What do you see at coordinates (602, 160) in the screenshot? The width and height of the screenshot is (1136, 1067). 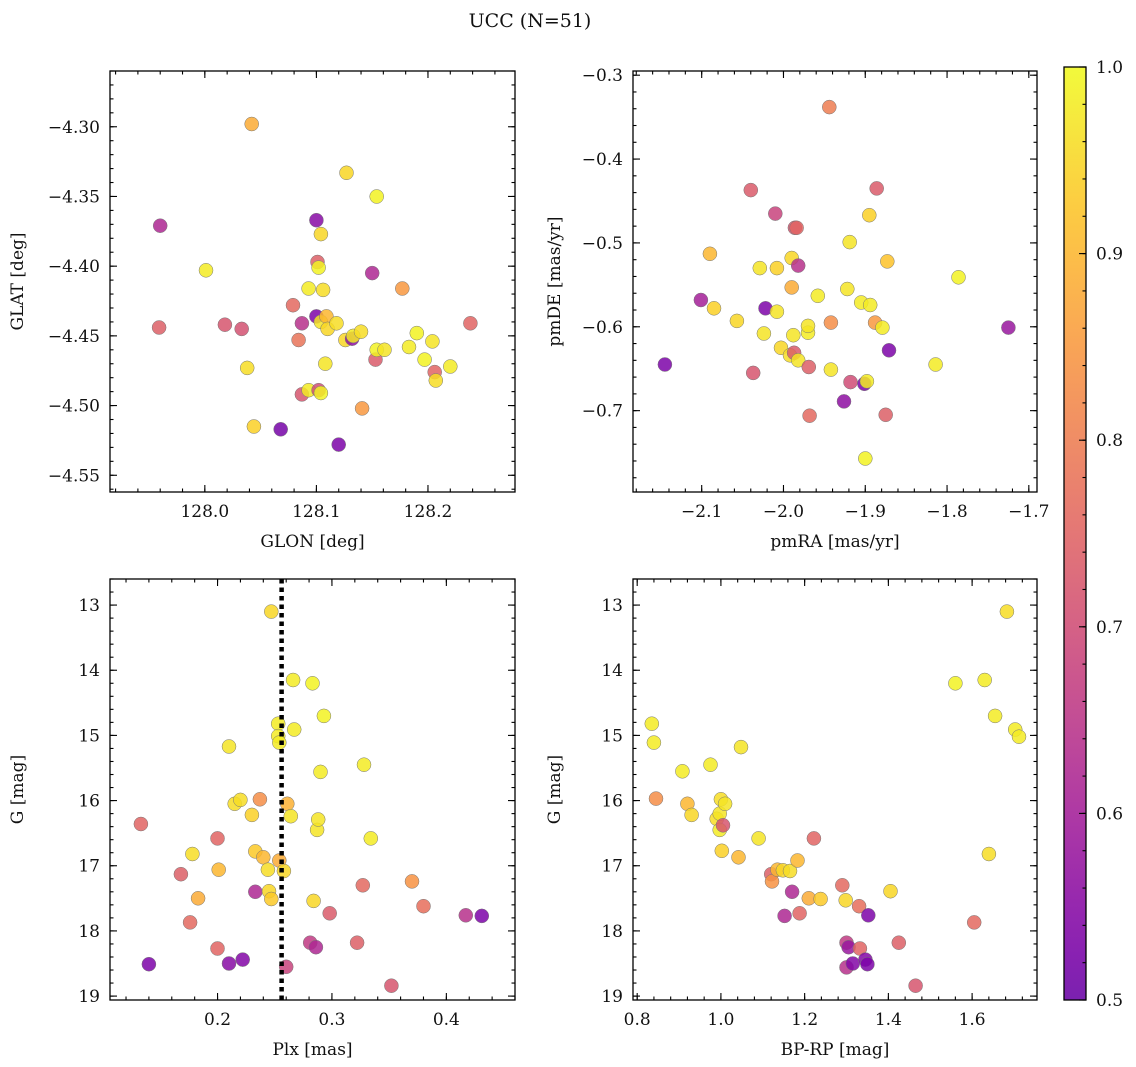 I see `y-tick-label: −0.4` at bounding box center [602, 160].